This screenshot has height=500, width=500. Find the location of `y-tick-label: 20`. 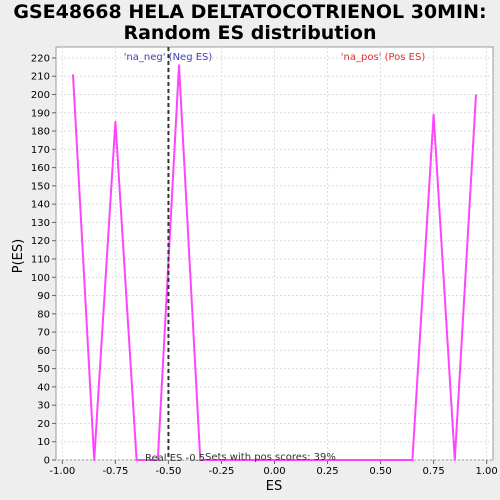

y-tick-label: 20 is located at coordinates (43, 424).